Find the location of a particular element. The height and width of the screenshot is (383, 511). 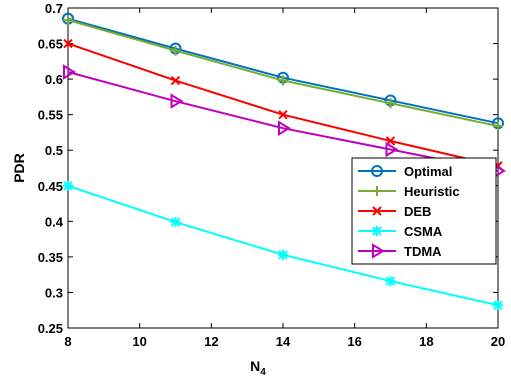

y-axis-label: PDR is located at coordinates (19, 168).